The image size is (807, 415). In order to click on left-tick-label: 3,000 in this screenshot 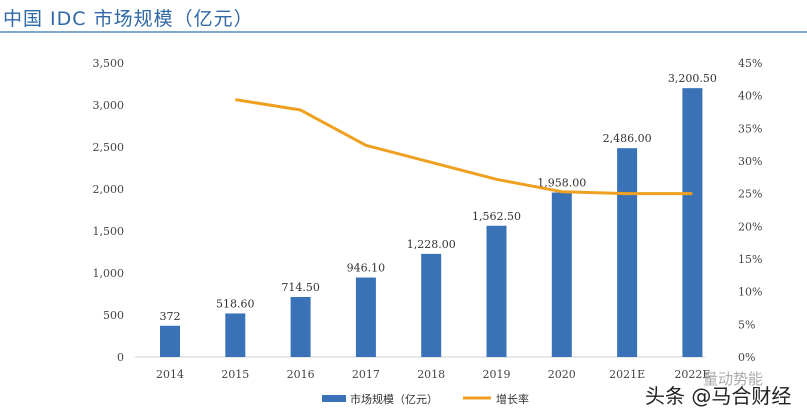, I will do `click(109, 105)`.